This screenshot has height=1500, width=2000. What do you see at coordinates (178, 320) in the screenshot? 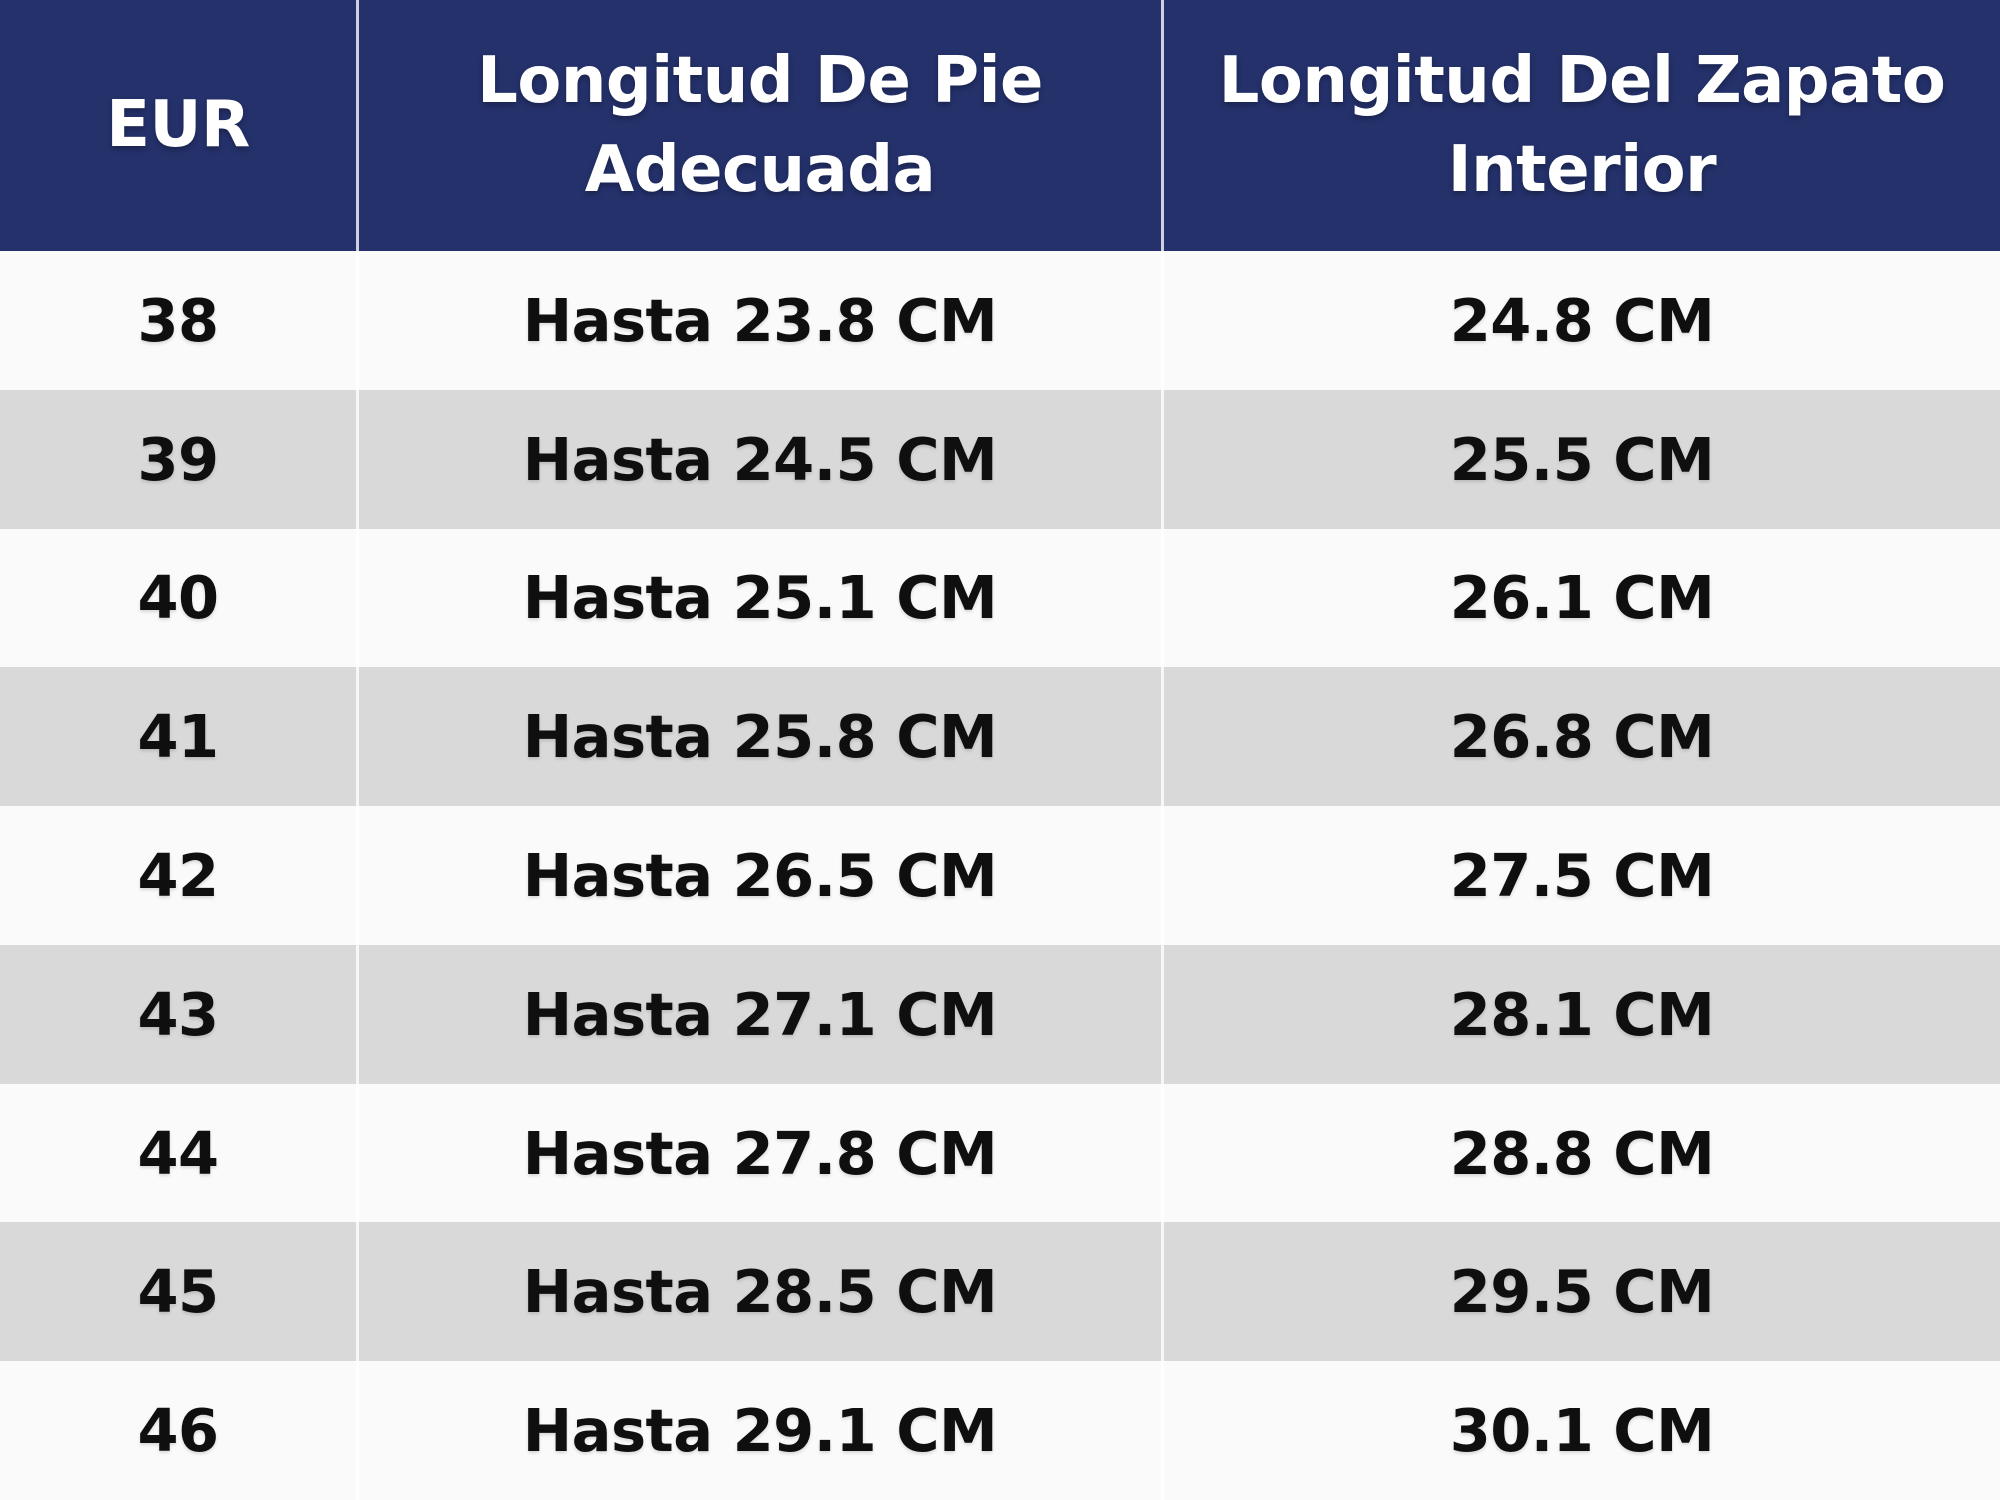
I see `cell-eur-38: 38` at bounding box center [178, 320].